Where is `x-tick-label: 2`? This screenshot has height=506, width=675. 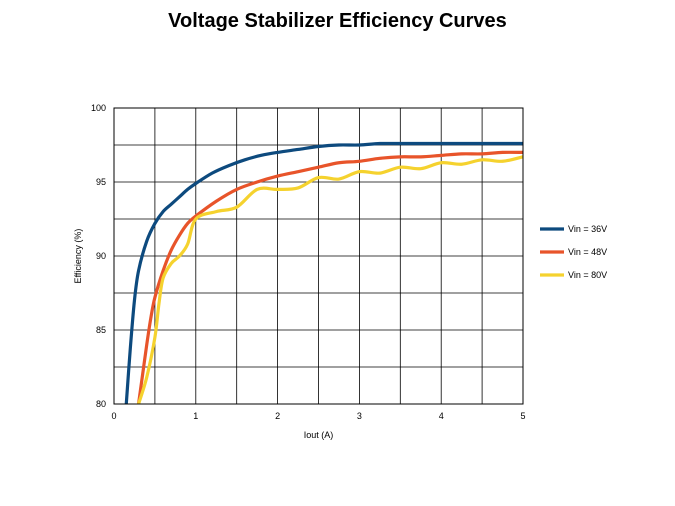
x-tick-label: 2 is located at coordinates (277, 416).